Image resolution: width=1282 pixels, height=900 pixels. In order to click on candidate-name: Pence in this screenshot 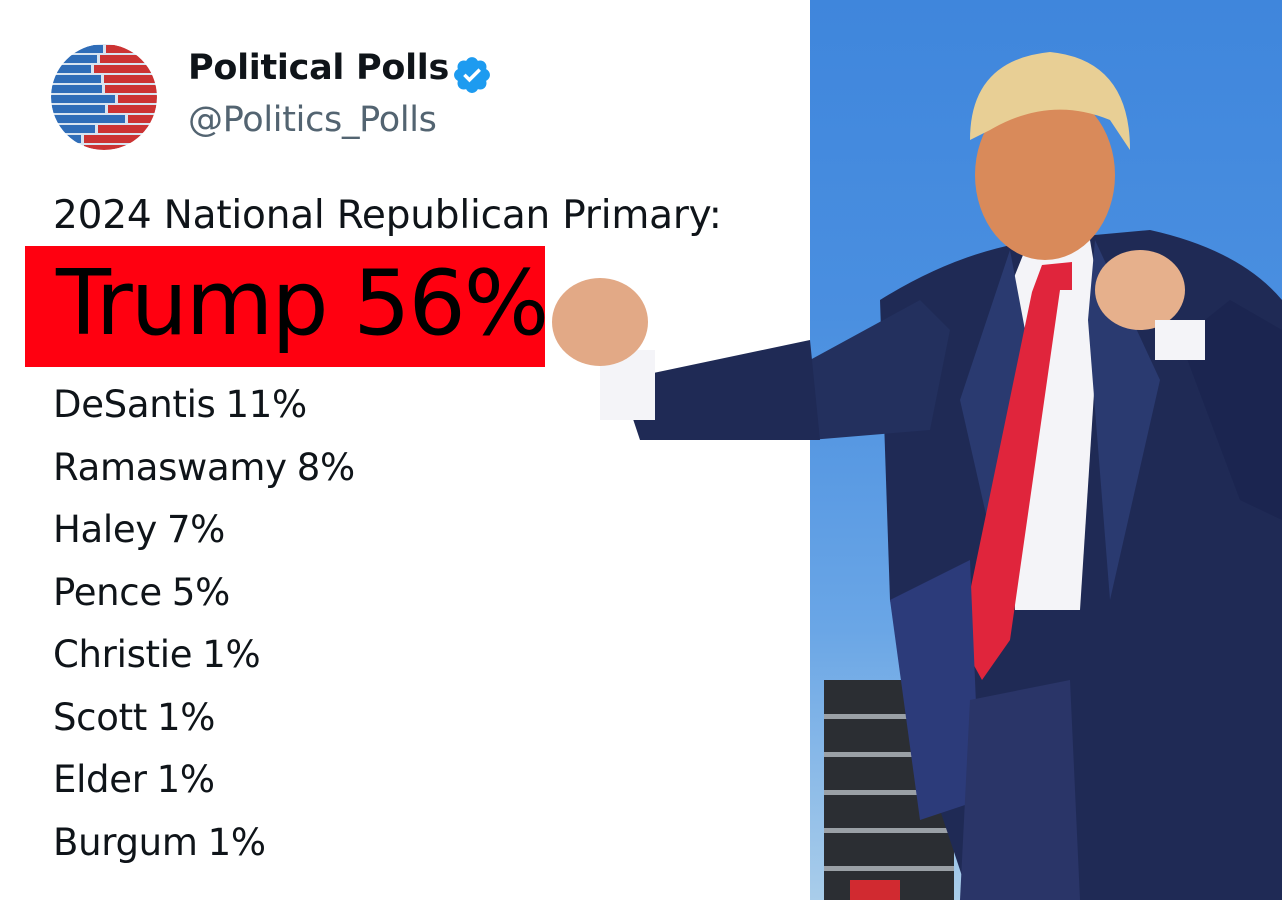, I will do `click(107, 592)`.